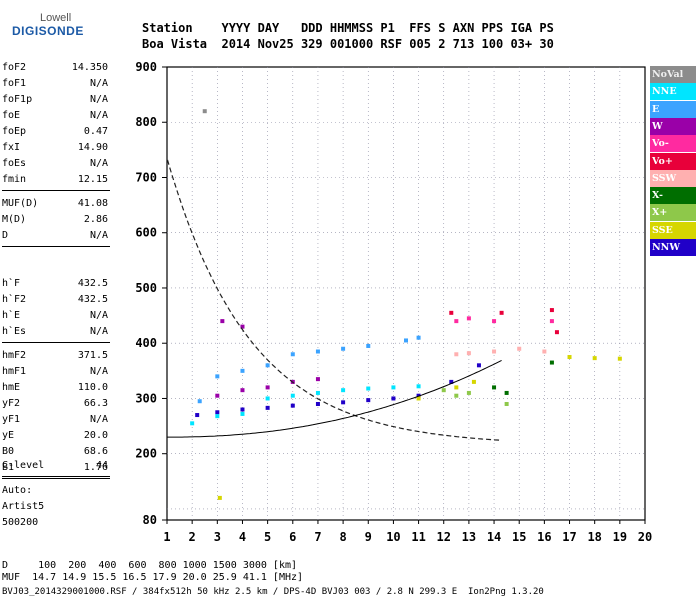  What do you see at coordinates (620, 537) in the screenshot?
I see `x-tick-label: 19` at bounding box center [620, 537].